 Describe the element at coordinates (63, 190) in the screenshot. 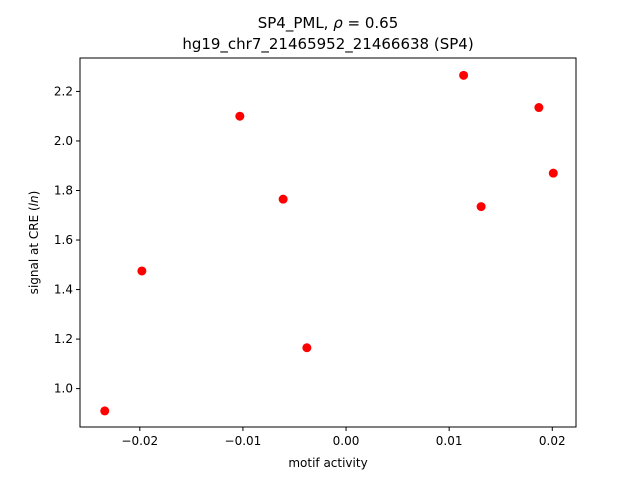

I see `y-tick-label: 1.8` at that location.